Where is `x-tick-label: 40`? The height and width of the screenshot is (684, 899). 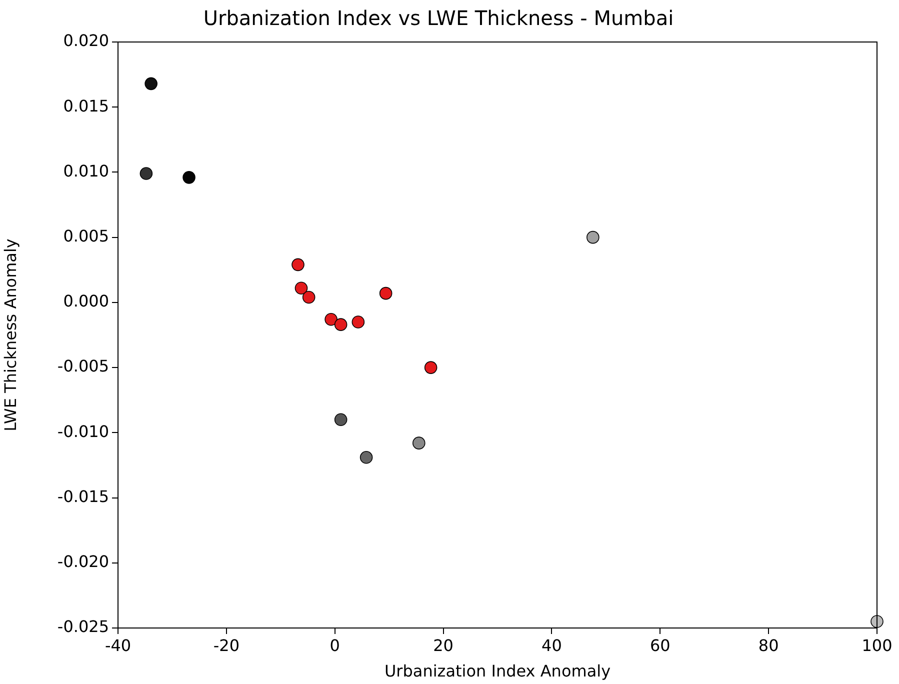 x-tick-label: 40 is located at coordinates (552, 645).